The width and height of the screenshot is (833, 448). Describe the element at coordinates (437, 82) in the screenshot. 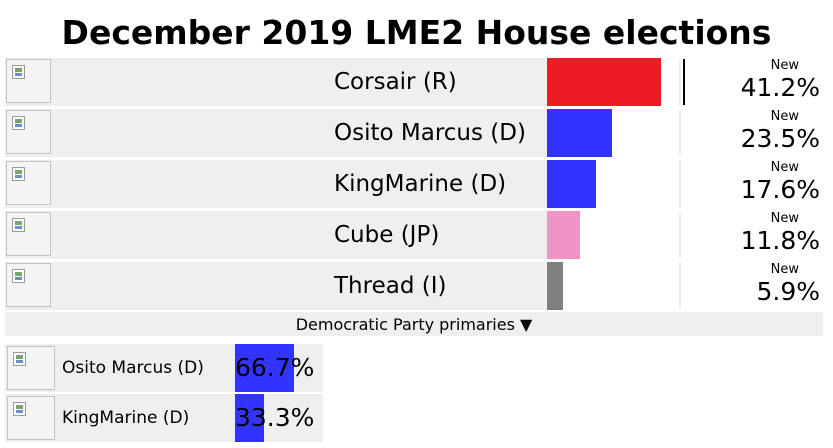

I see `candidate-name: Corsair (R)` at that location.